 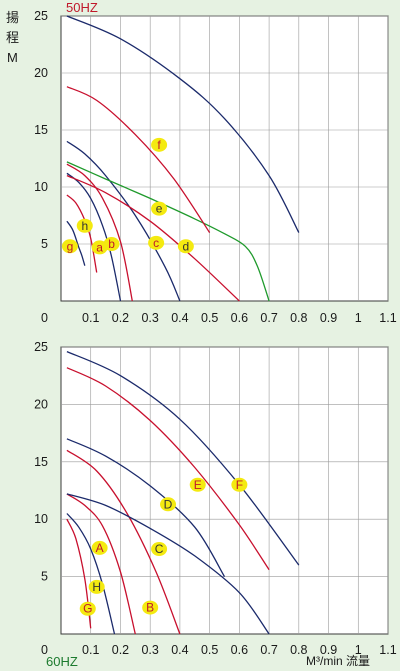 What do you see at coordinates (298, 318) in the screenshot?
I see `x-tick-label: 0.8` at bounding box center [298, 318].